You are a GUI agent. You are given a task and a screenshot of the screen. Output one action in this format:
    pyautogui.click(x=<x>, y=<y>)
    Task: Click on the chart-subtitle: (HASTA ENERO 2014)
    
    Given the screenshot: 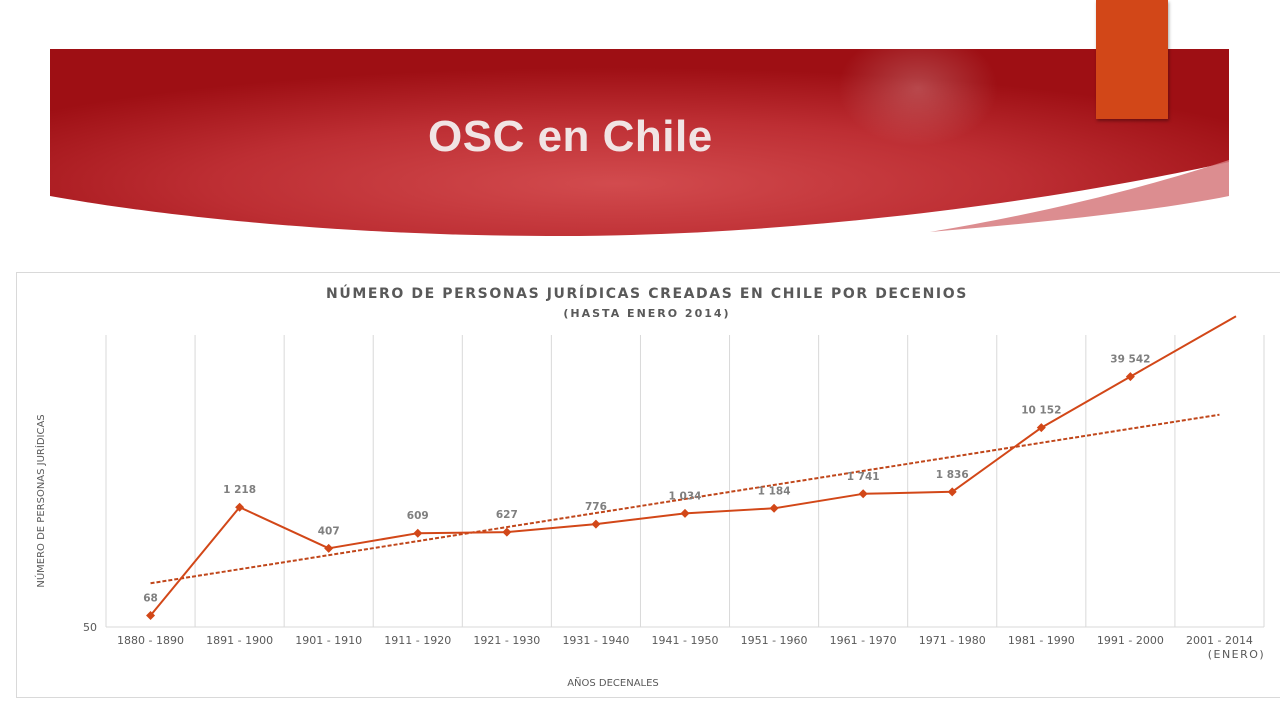 What is the action you would take?
    pyautogui.click(x=646, y=313)
    